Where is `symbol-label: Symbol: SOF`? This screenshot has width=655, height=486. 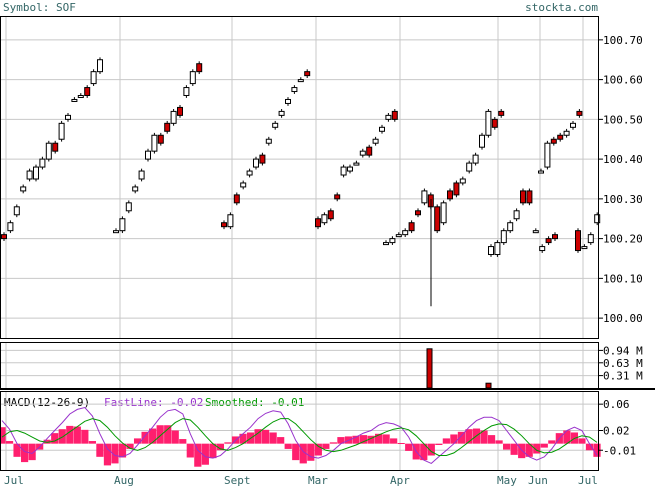
symbol-label: Symbol: SOF is located at coordinates (39, 7).